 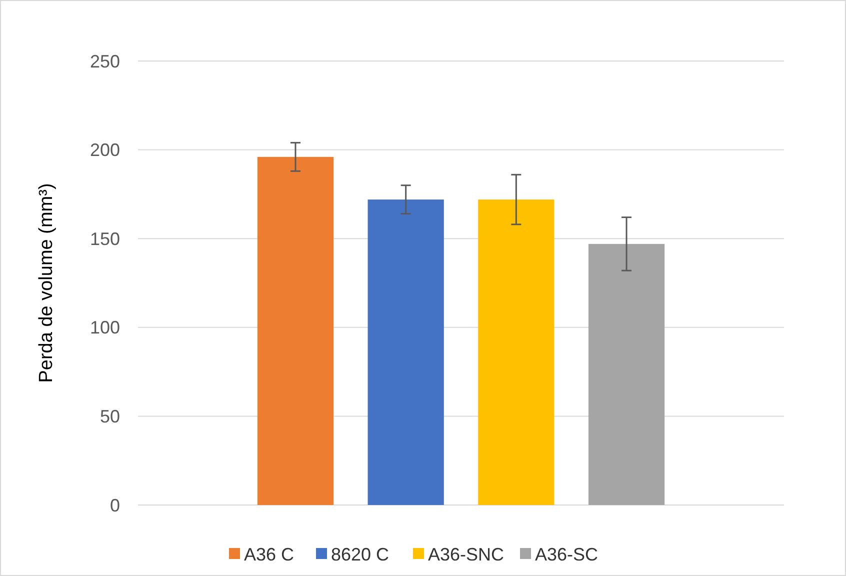 What do you see at coordinates (105, 328) in the screenshot?
I see `y-tick-label: 100` at bounding box center [105, 328].